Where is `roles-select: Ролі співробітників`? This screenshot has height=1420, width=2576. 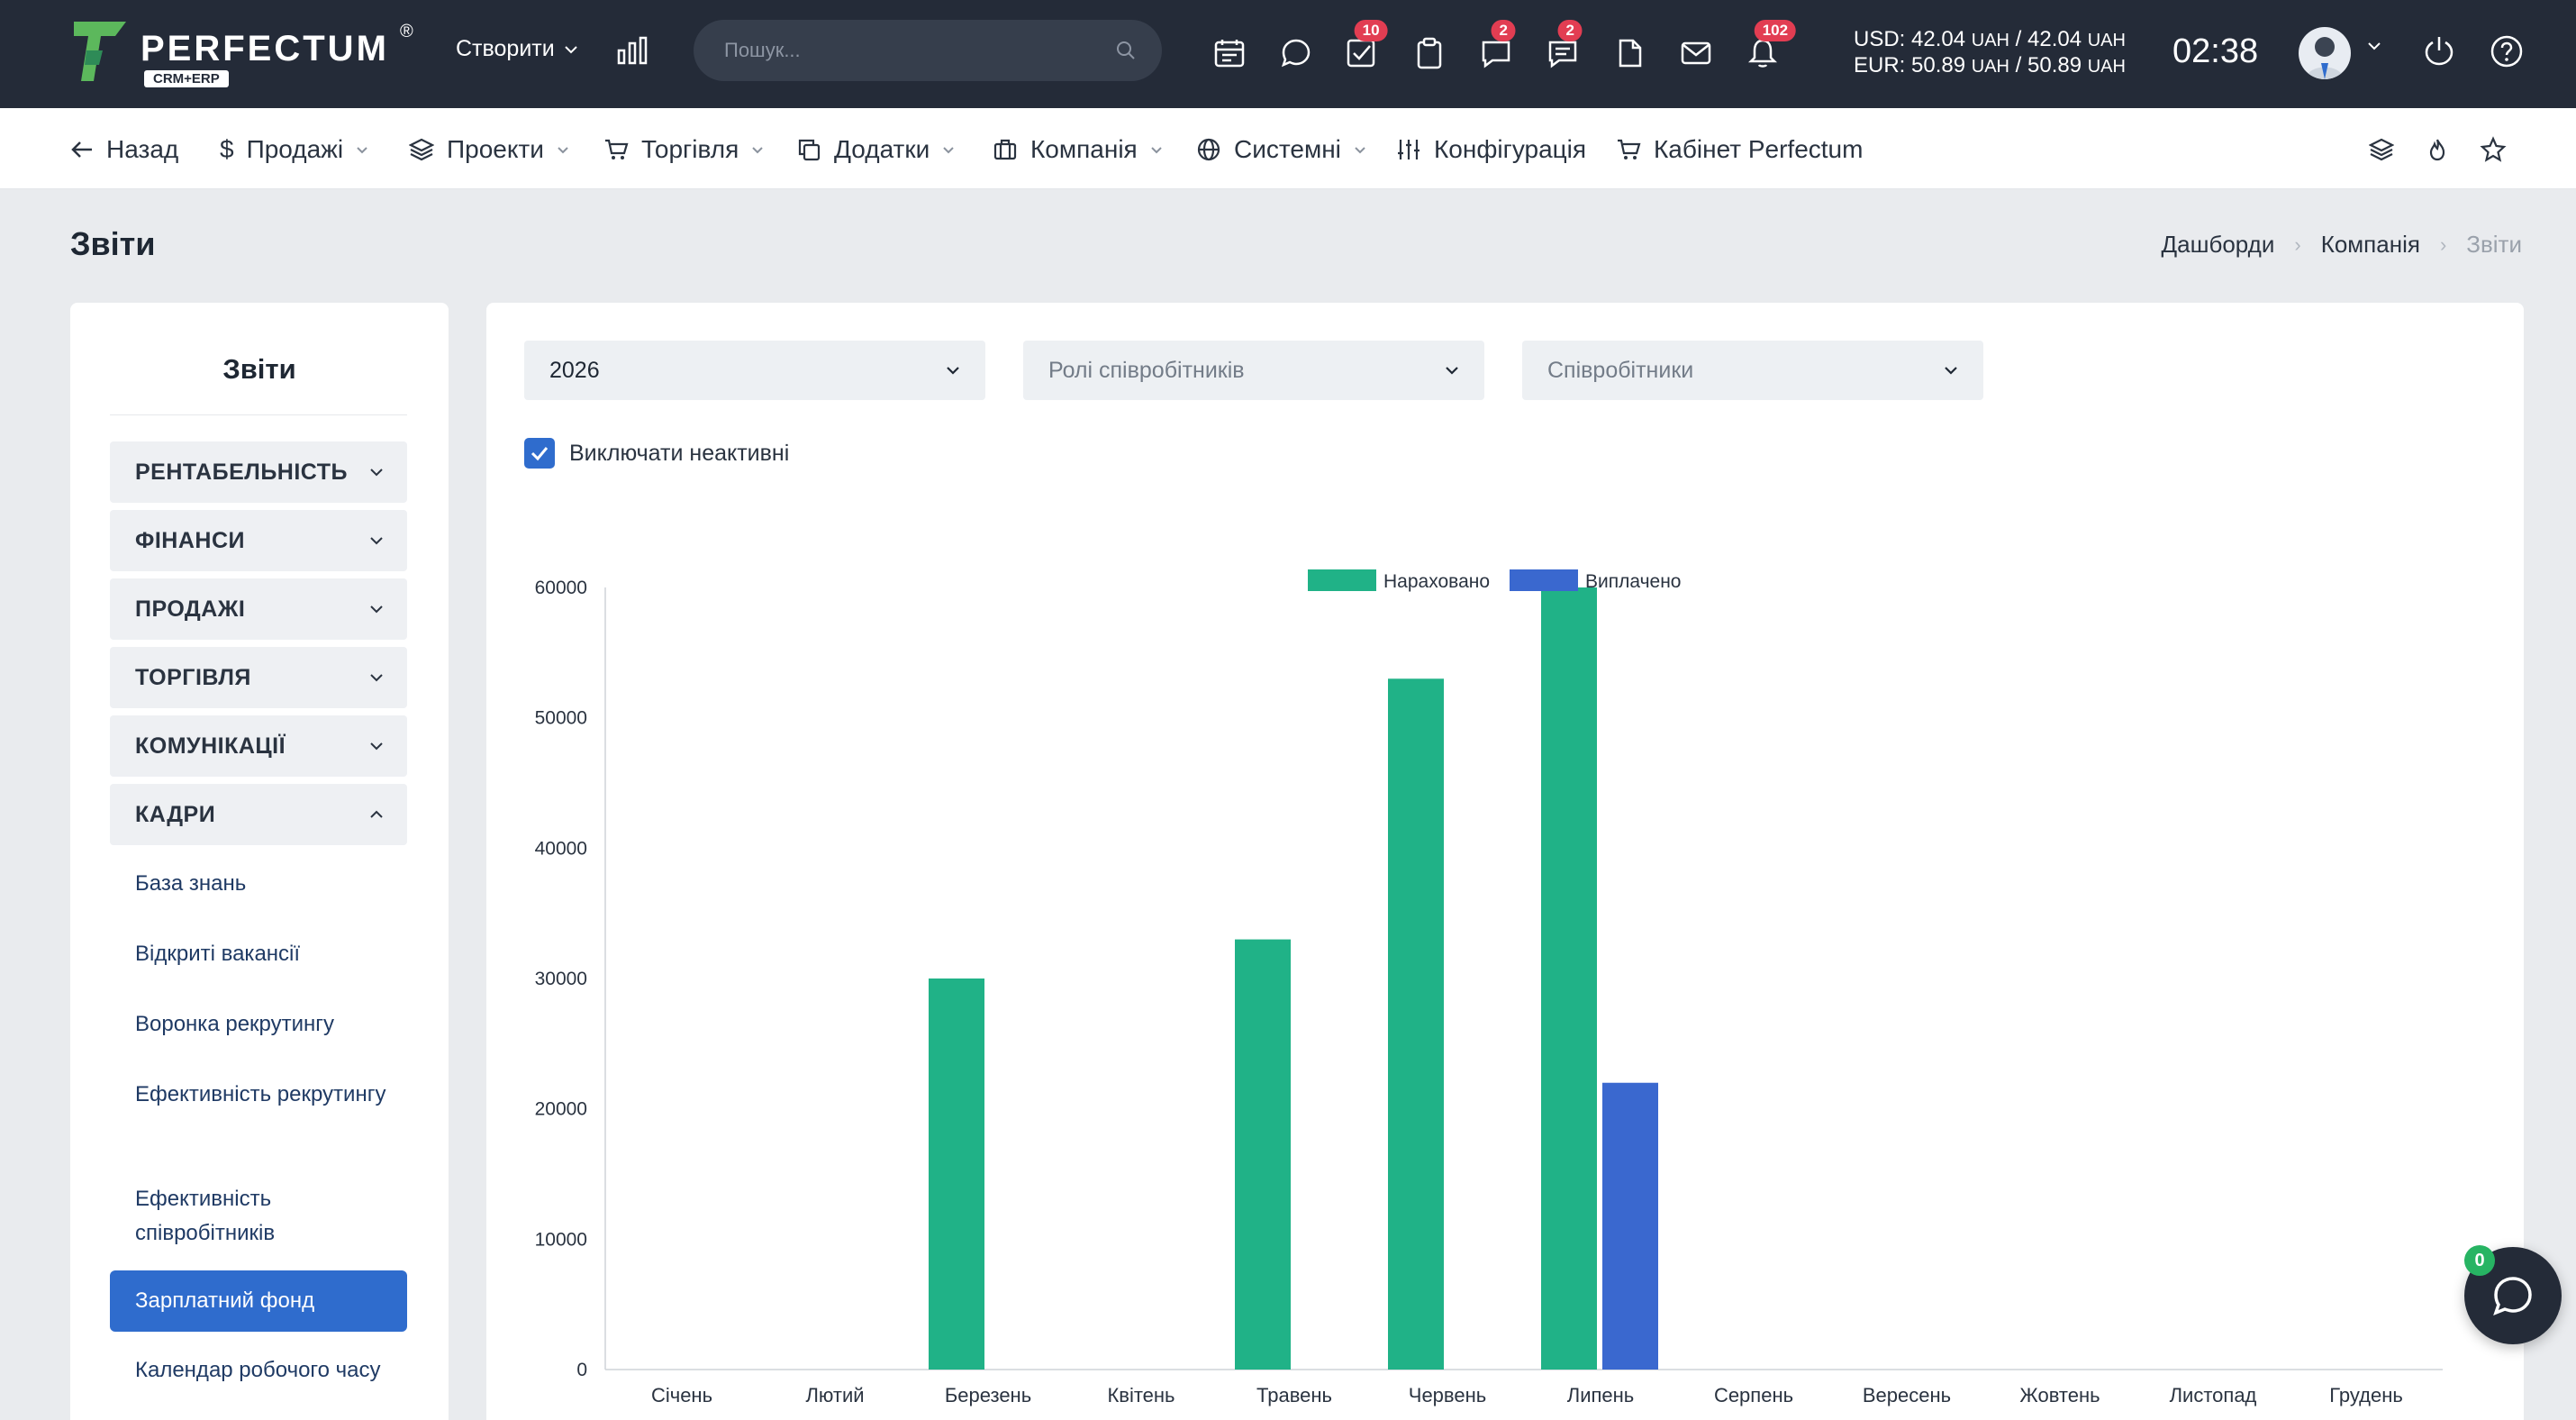
roles-select: Ролі співробітників is located at coordinates (1253, 370).